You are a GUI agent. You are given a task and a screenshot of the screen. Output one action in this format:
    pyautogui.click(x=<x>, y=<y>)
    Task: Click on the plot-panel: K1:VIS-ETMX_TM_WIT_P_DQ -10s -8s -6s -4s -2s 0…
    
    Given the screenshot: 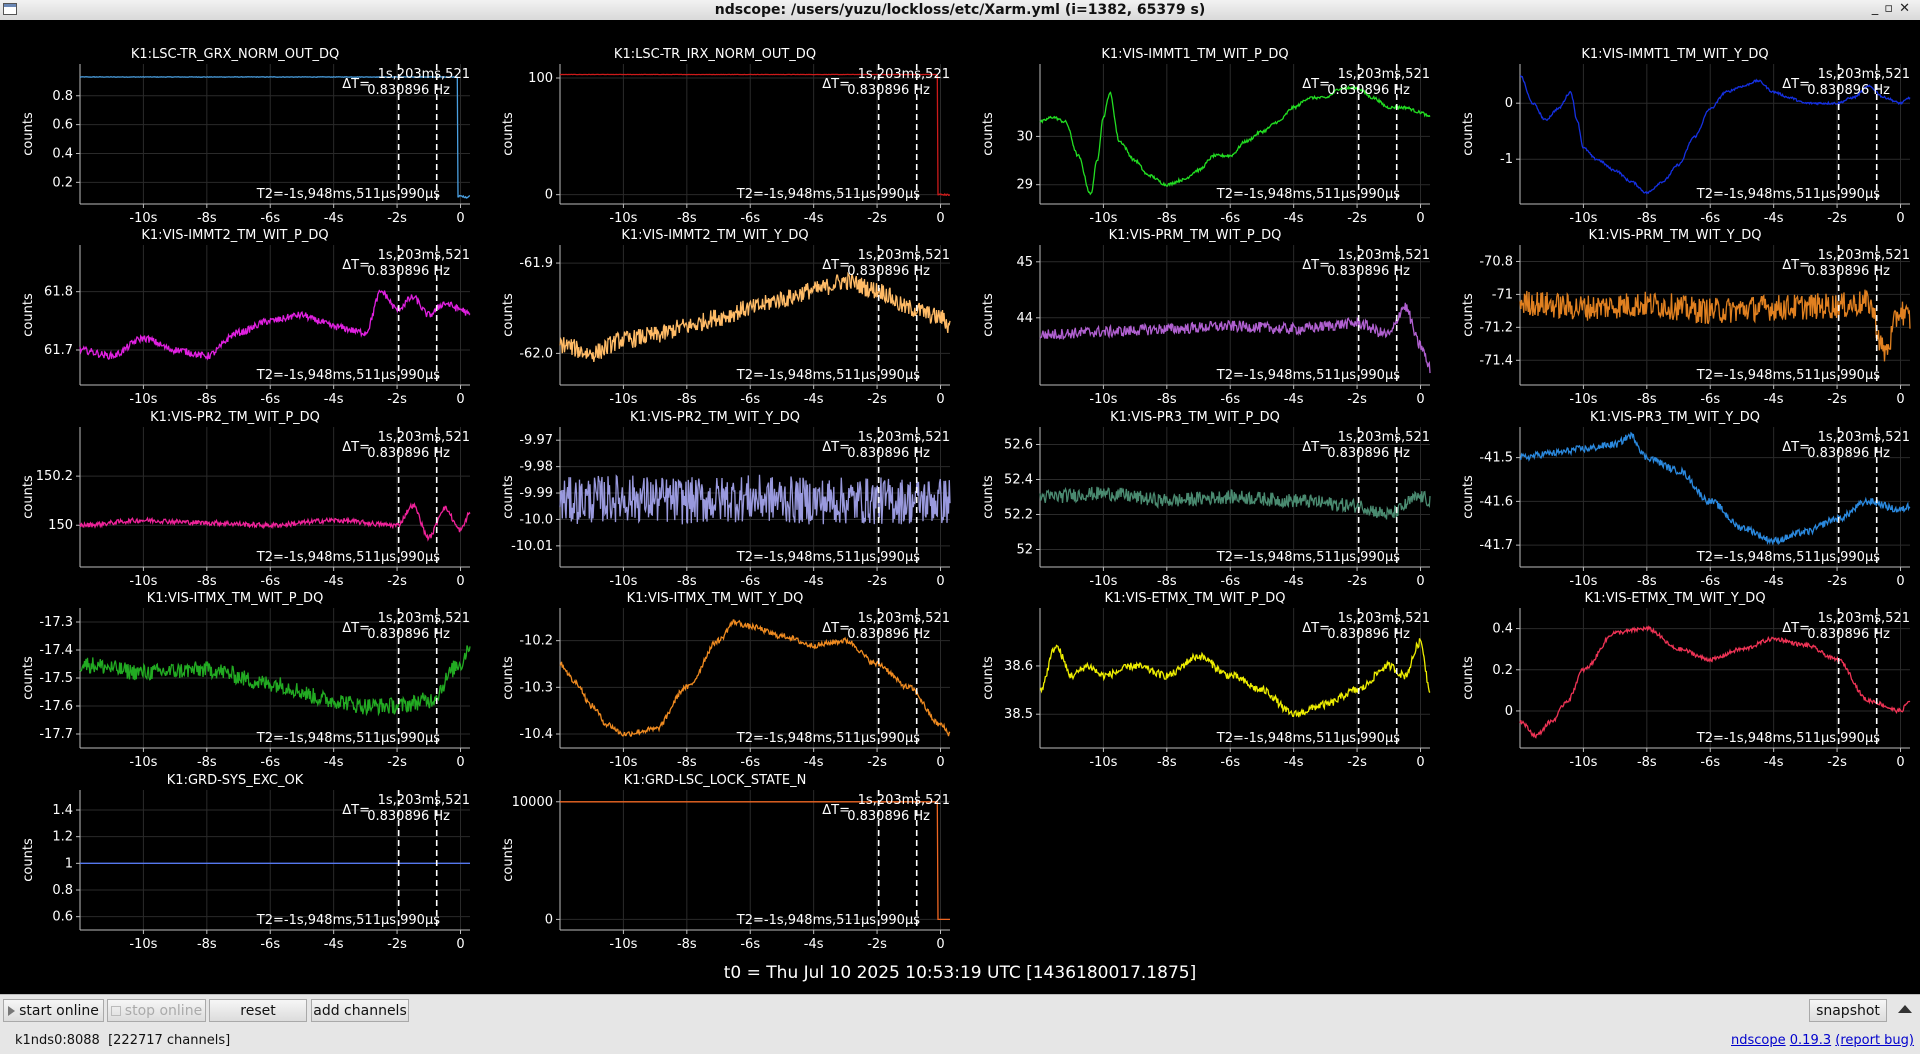 What is the action you would take?
    pyautogui.click(x=1206, y=680)
    